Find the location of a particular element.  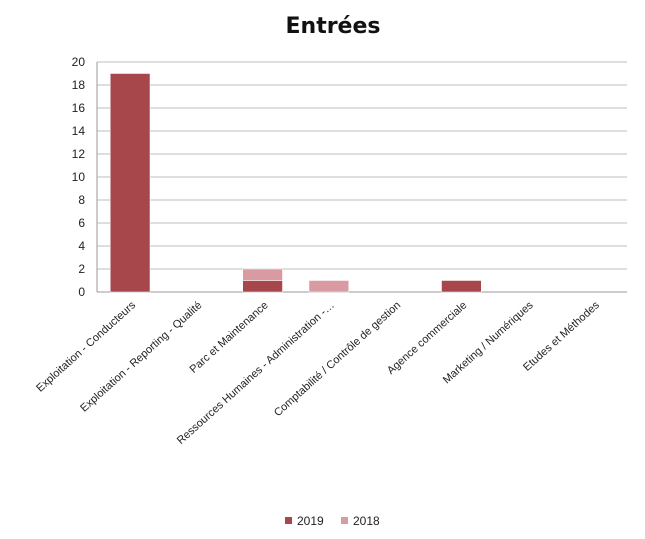

y-tick-label: 20 is located at coordinates (79, 62).